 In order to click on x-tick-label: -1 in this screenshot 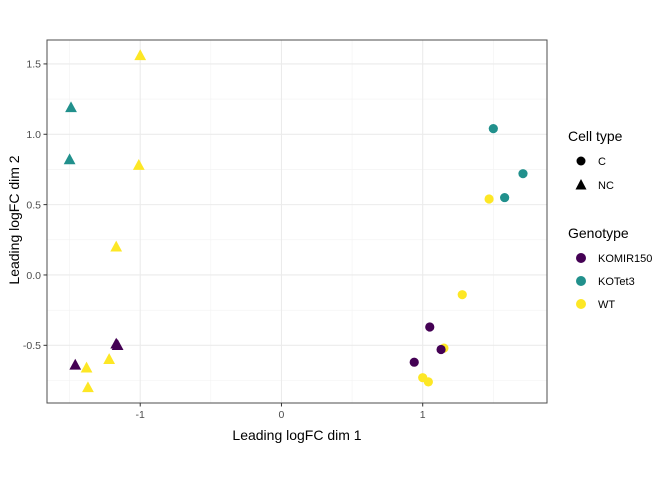, I will do `click(140, 415)`.